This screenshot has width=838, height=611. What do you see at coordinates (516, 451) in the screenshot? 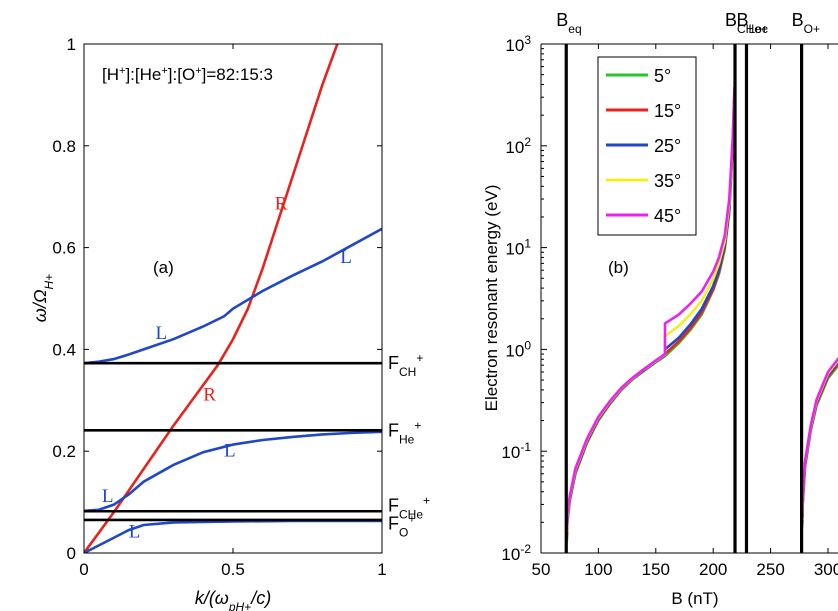
I see `panel-b-ytick-label: 10⁻¹` at bounding box center [516, 451].